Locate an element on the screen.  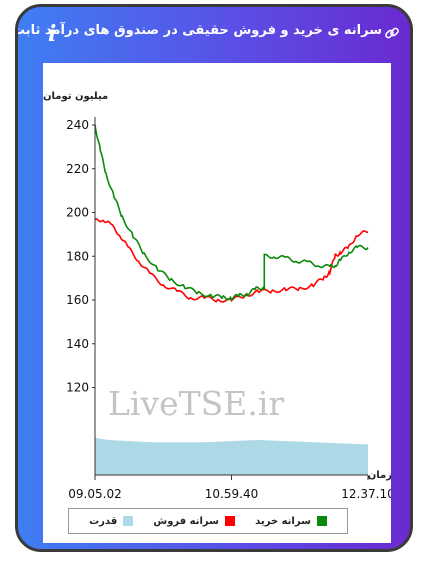
y-tick-label: 220 is located at coordinates (77, 169).